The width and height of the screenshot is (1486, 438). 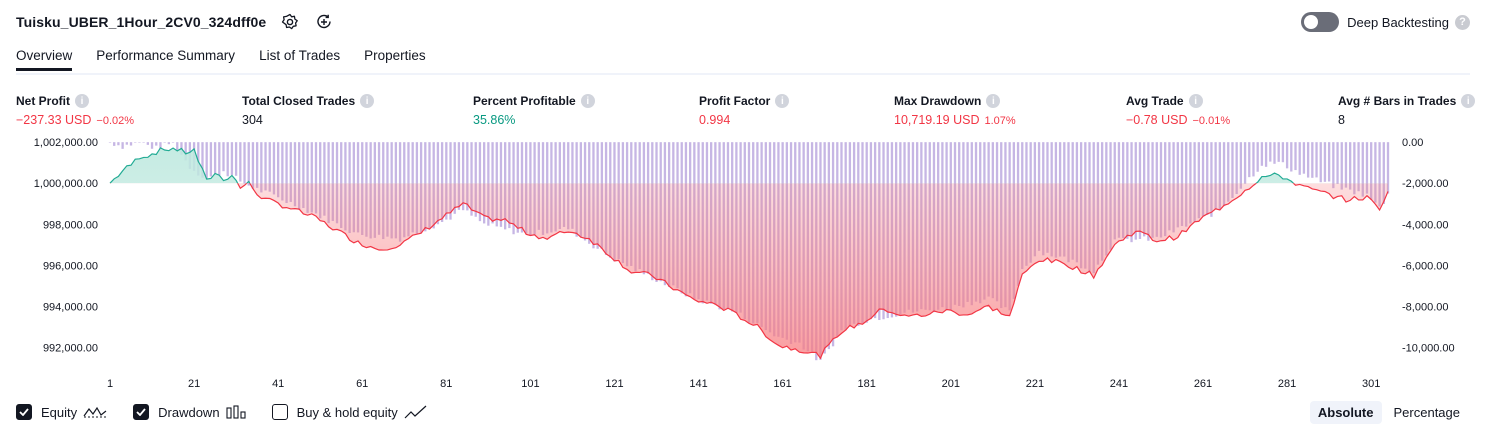 What do you see at coordinates (1155, 101) in the screenshot?
I see `metric-label: Avg Trade` at bounding box center [1155, 101].